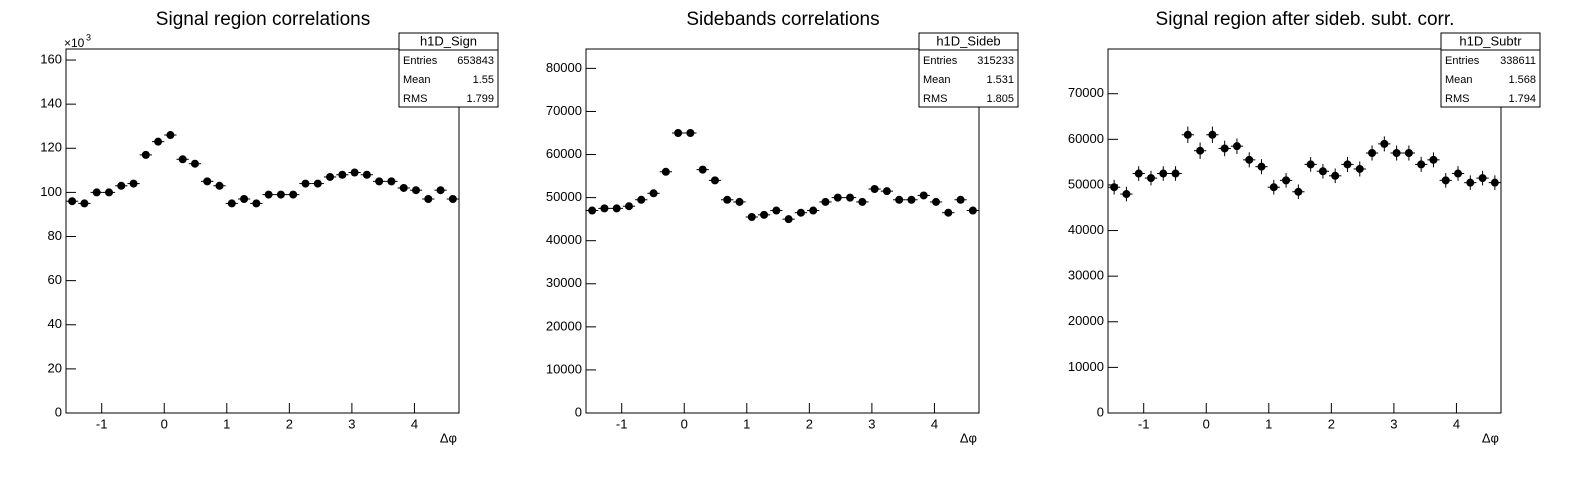 This screenshot has height=477, width=1596. Describe the element at coordinates (1490, 70) in the screenshot. I see `stats-box` at that location.